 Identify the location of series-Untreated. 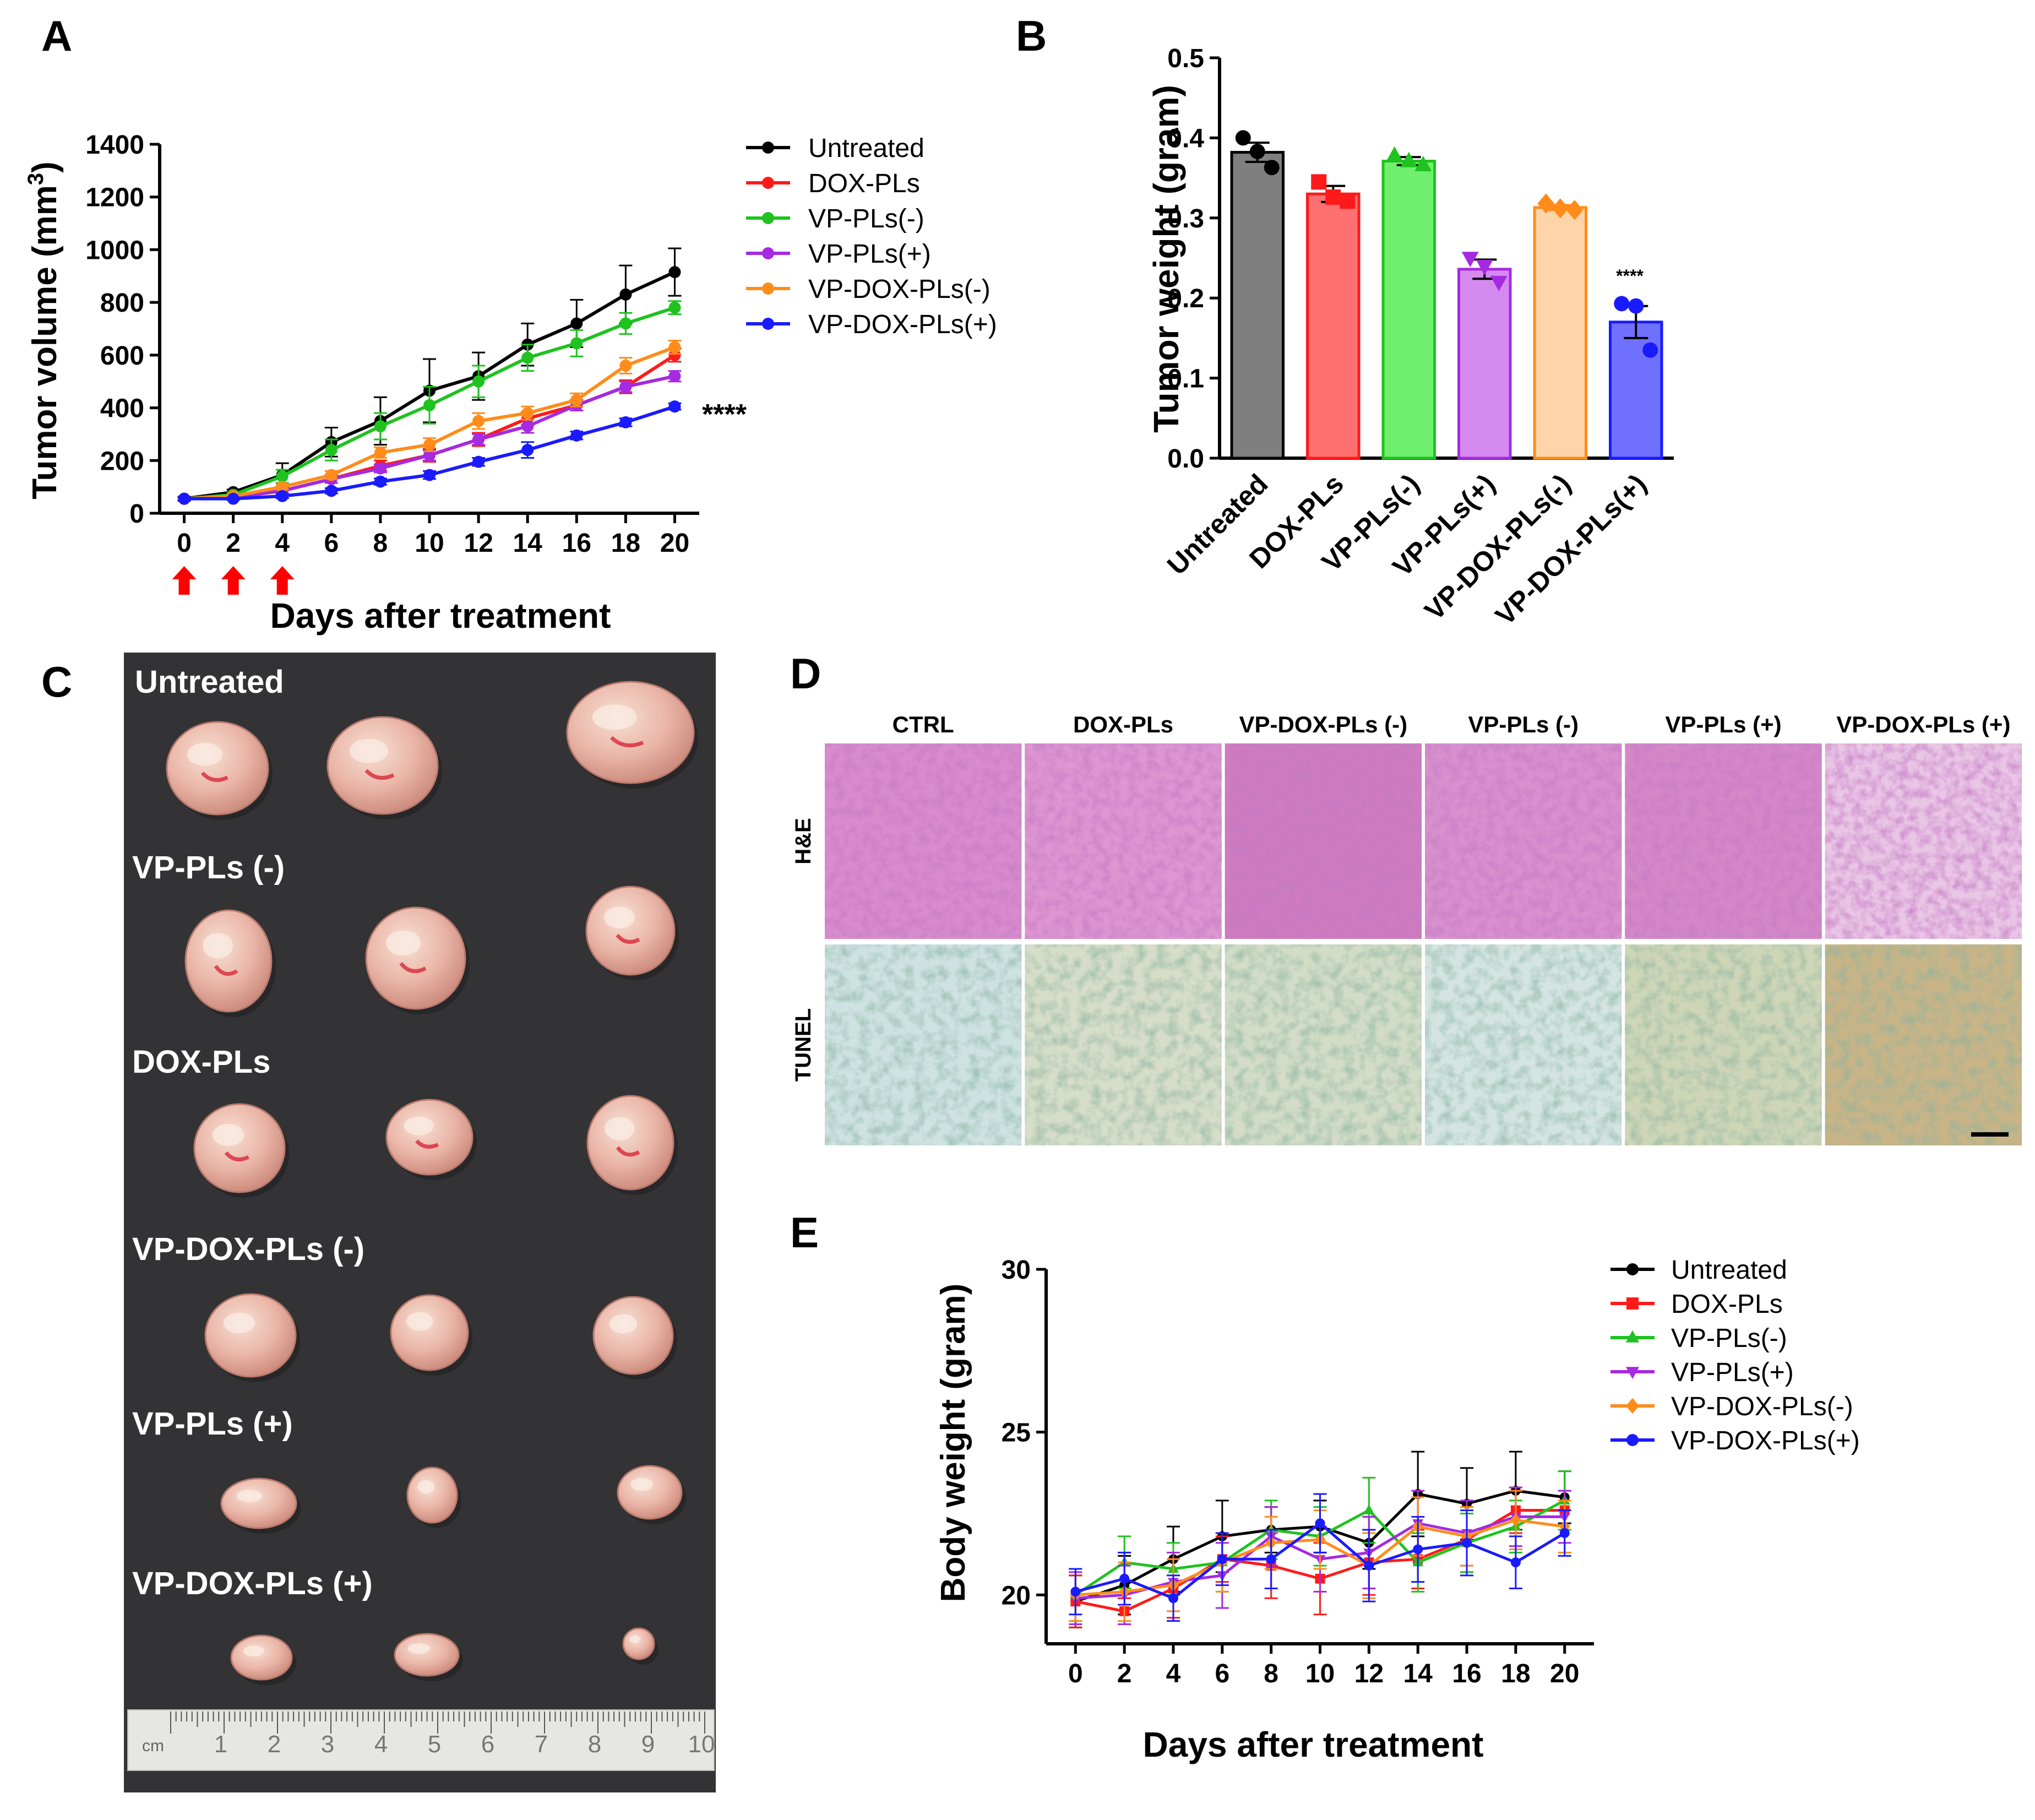
(430, 376).